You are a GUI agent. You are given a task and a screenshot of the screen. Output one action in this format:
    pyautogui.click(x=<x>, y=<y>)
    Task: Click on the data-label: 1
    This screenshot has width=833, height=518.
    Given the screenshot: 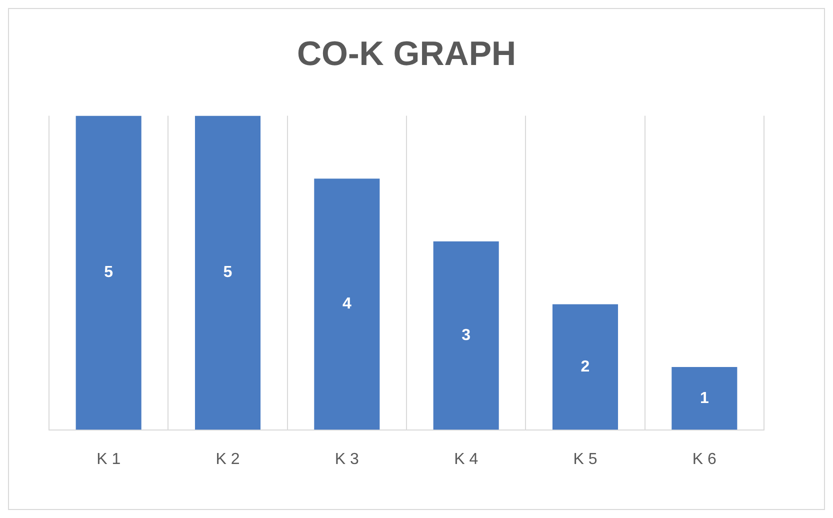 What is the action you would take?
    pyautogui.click(x=704, y=398)
    